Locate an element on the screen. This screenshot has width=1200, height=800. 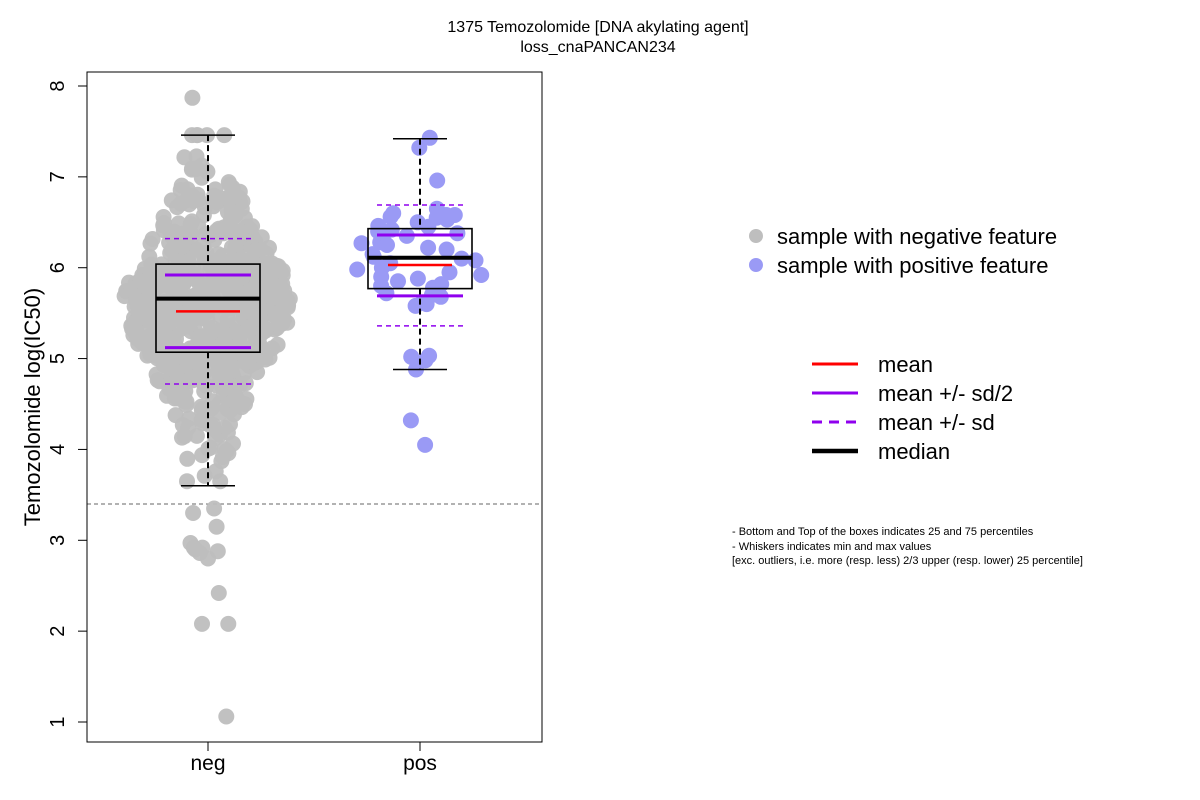
legend-line-label: mean +/- sd/2 is located at coordinates (945, 393).